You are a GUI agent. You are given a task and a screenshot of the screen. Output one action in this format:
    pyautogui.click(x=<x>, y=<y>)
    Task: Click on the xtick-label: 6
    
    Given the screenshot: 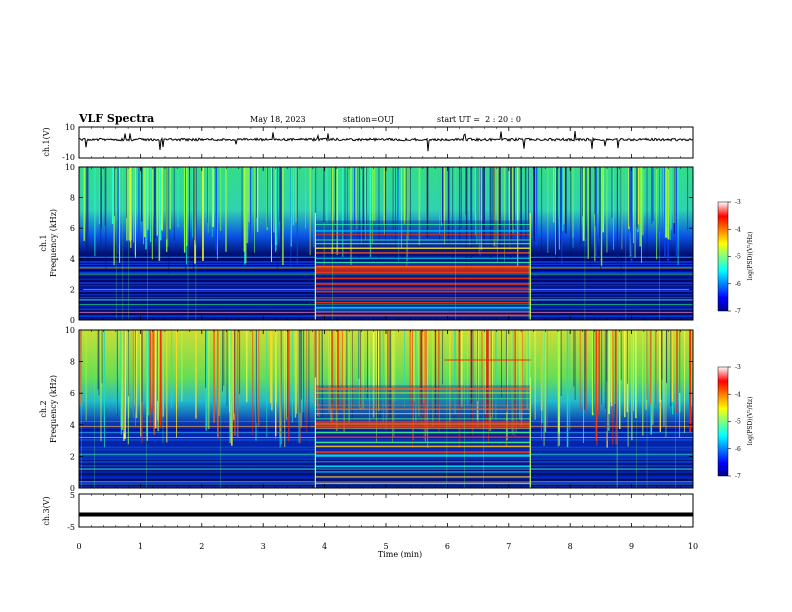 What is the action you would take?
    pyautogui.click(x=447, y=546)
    